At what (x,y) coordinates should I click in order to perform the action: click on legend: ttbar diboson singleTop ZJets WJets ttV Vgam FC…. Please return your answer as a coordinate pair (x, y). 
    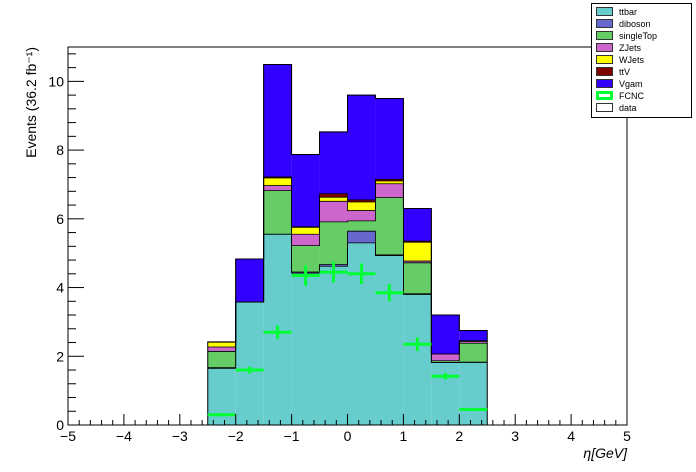
    Looking at the image, I should click on (641, 60).